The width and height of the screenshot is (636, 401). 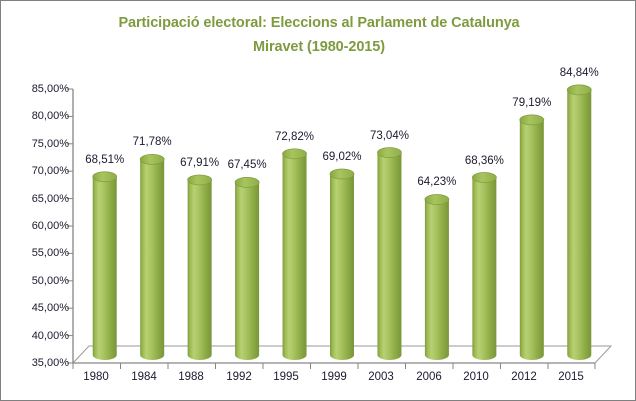 I want to click on bar-1995, so click(x=294, y=256).